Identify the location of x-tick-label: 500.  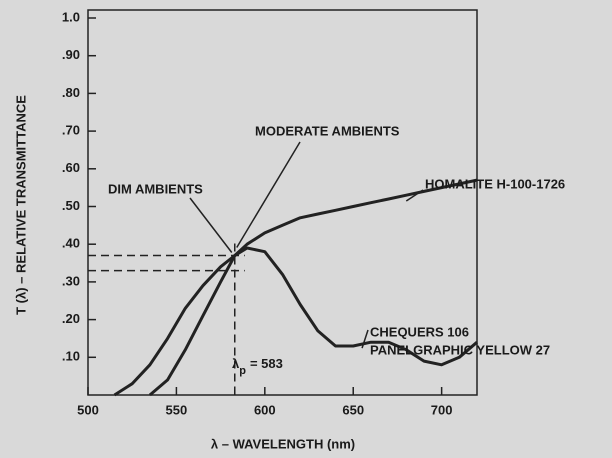
(88, 409).